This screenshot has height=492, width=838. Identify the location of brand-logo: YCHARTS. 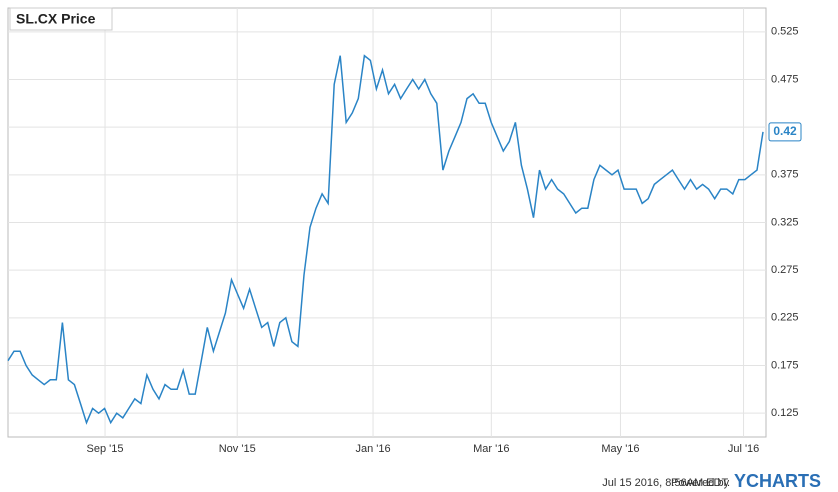
(777, 481).